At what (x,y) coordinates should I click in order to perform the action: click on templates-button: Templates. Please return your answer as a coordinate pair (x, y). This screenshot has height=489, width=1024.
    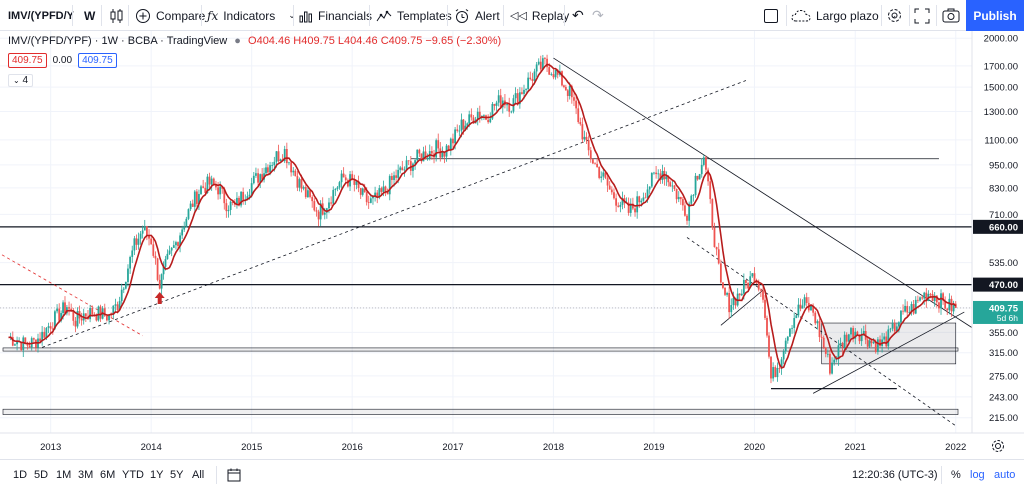
    Looking at the image, I should click on (414, 15).